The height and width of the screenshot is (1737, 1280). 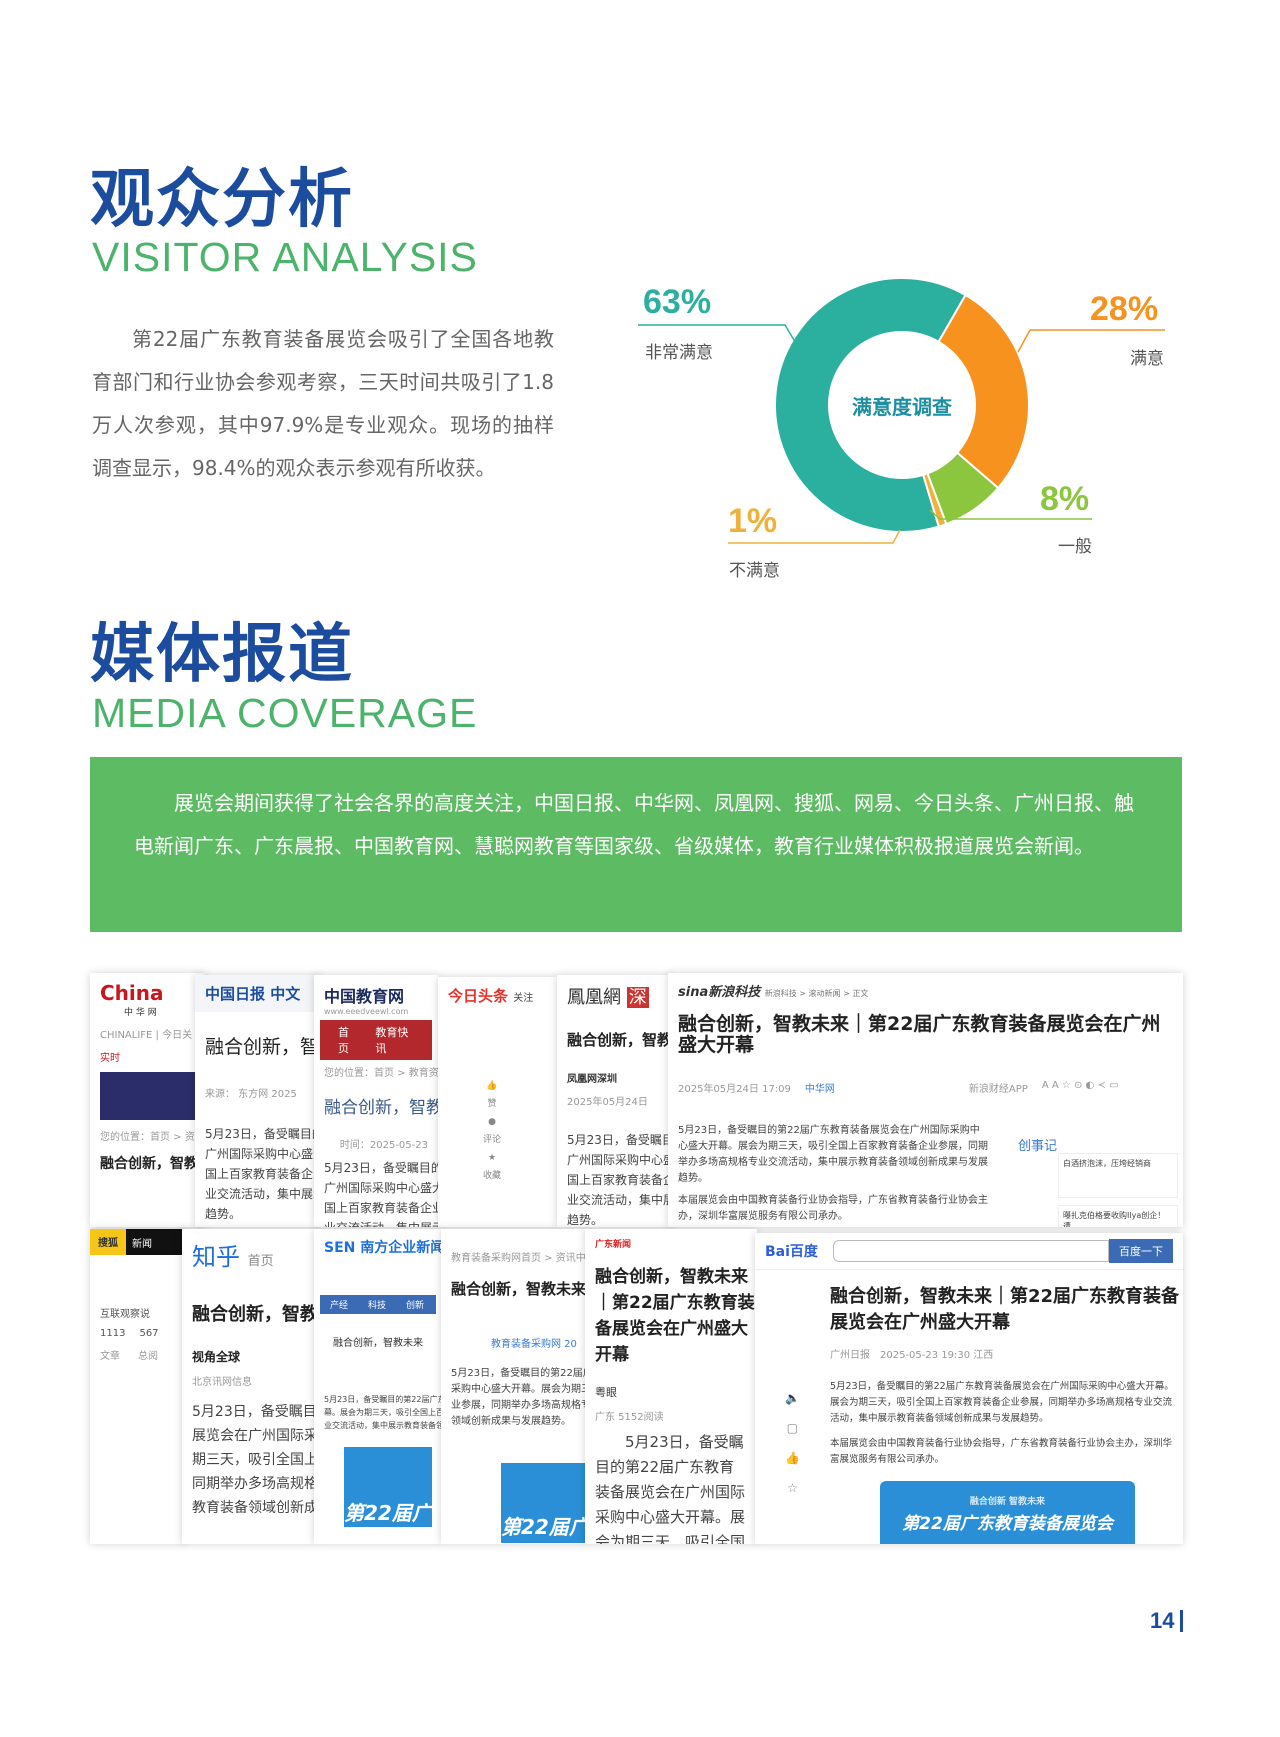 I want to click on comment-icon: ▢, so click(x=792, y=1428).